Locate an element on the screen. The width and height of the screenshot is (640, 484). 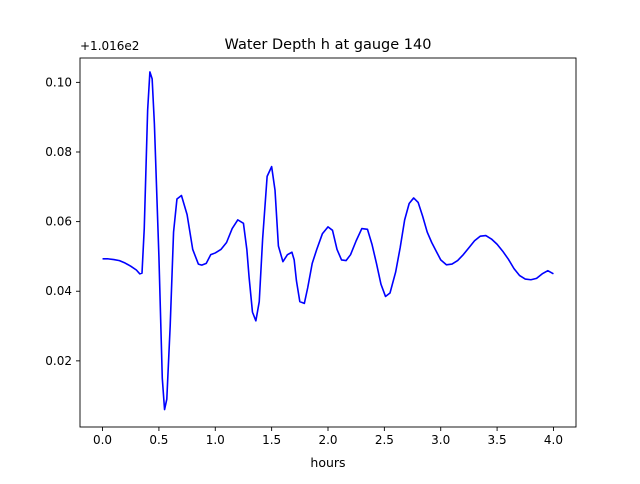
y-offset-label: +1.016e2 is located at coordinates (109, 46).